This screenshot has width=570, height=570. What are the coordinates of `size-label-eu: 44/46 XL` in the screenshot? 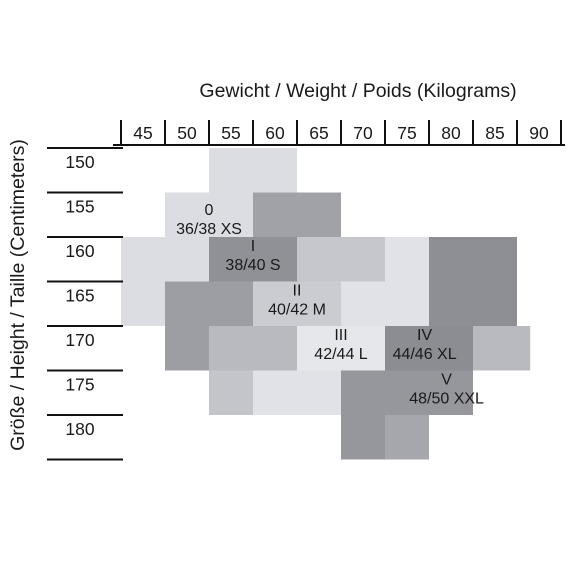 It's located at (425, 354).